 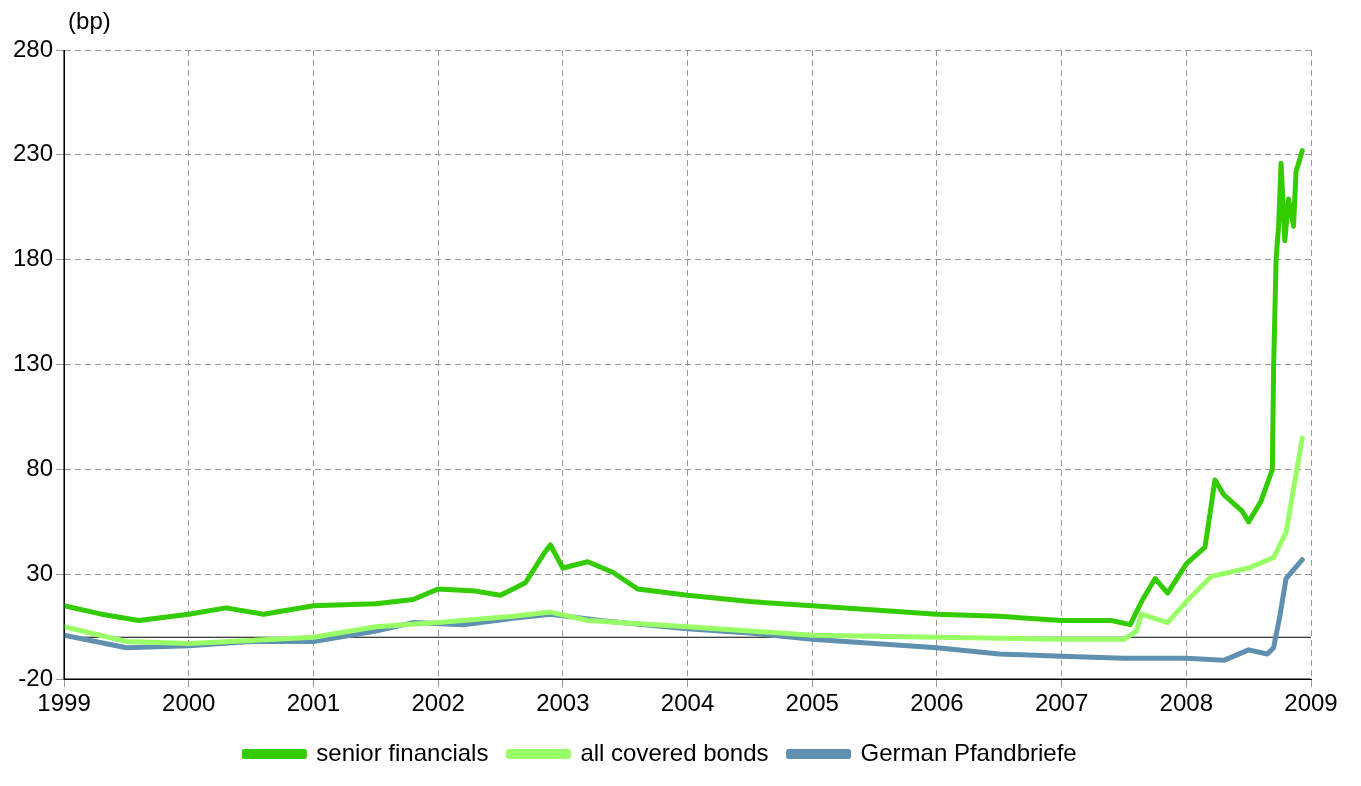 I want to click on y-tick-label: 130, so click(x=33, y=363).